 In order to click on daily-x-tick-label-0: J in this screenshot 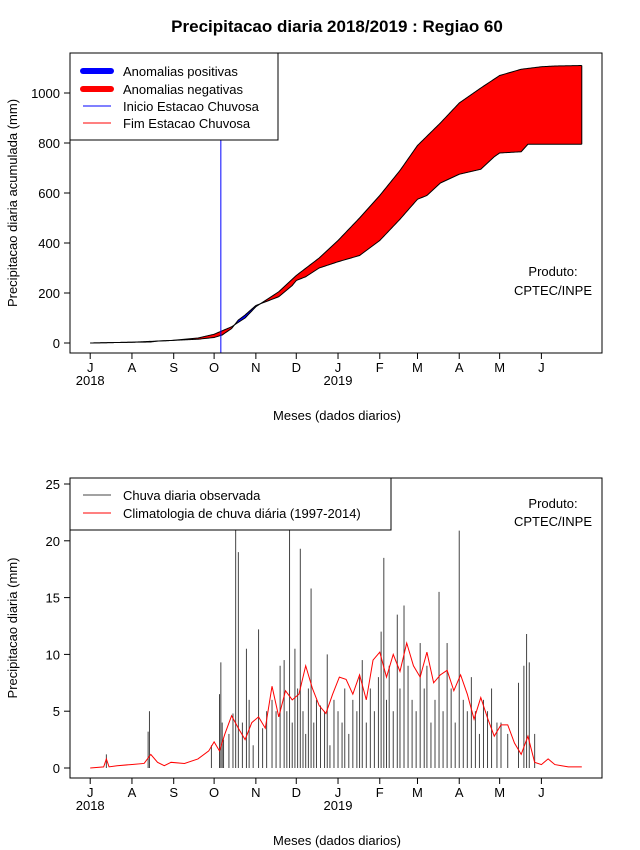, I will do `click(90, 792)`.